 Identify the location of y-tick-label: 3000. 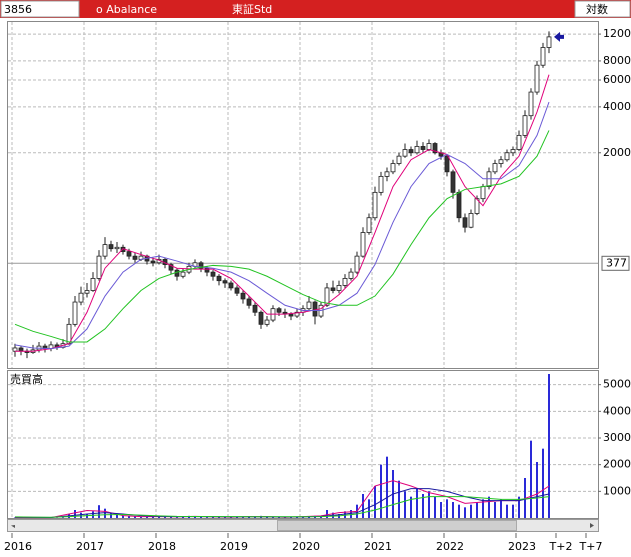
(617, 437).